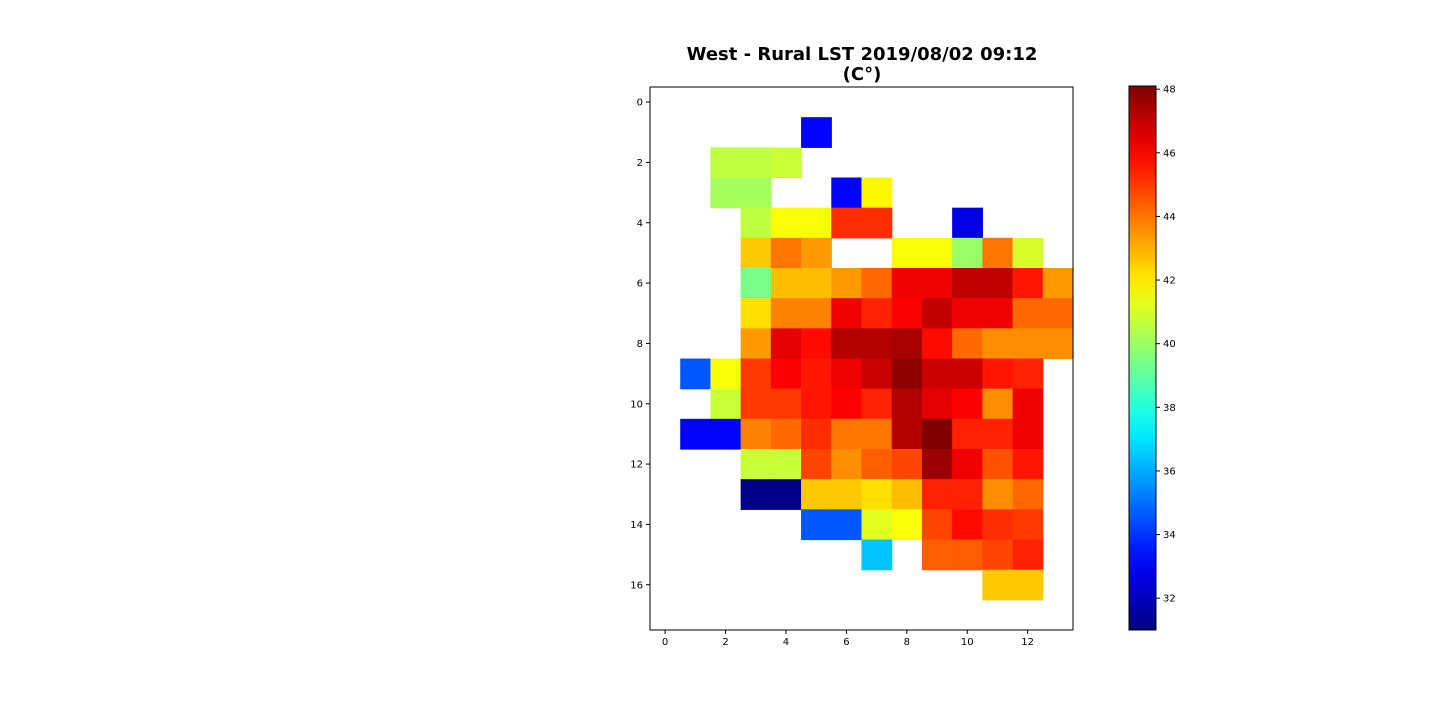 This screenshot has height=720, width=1440. What do you see at coordinates (1027, 642) in the screenshot?
I see `x-tick-label: 12` at bounding box center [1027, 642].